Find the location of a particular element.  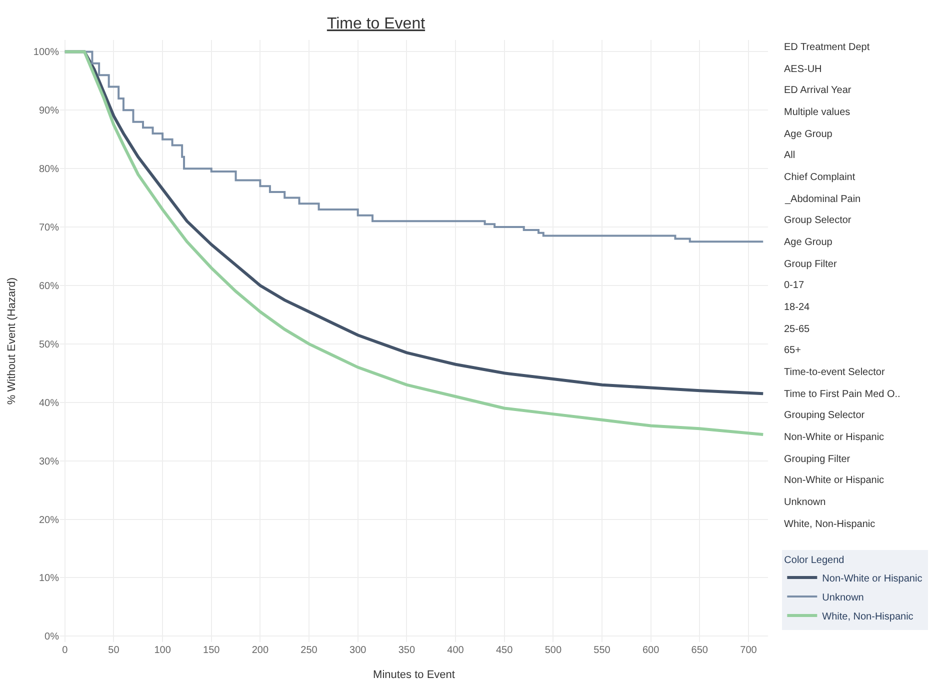

y-tick-label: 30% is located at coordinates (49, 462).